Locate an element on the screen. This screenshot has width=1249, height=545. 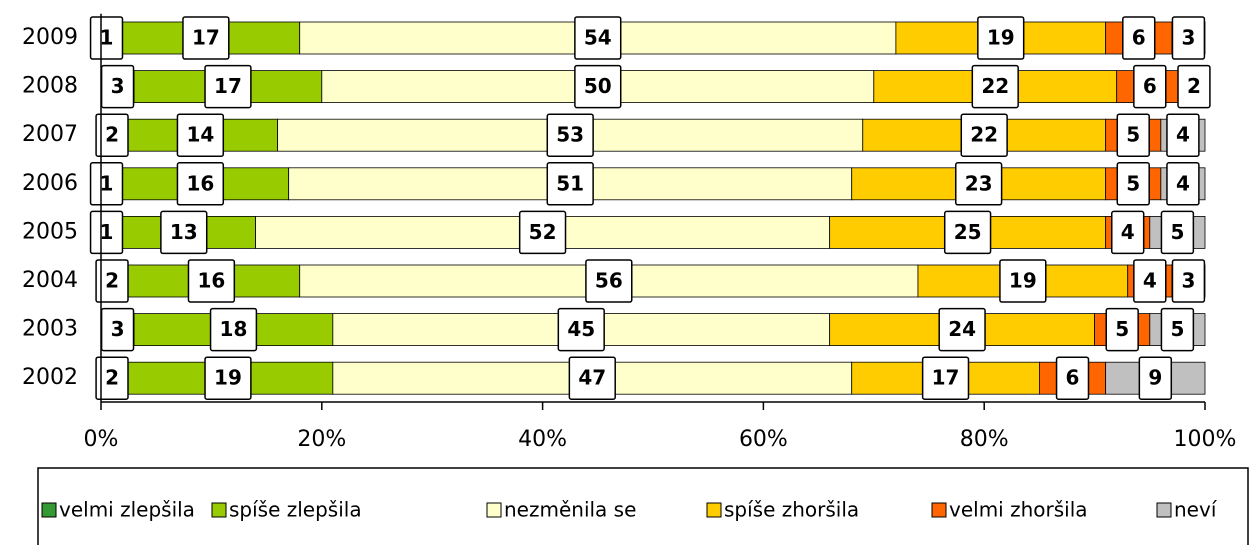
data-label: 25 is located at coordinates (967, 232).